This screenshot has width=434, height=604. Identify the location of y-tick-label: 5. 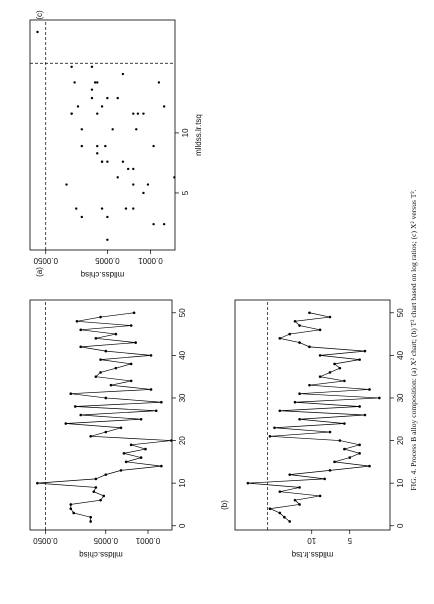
(349, 540).